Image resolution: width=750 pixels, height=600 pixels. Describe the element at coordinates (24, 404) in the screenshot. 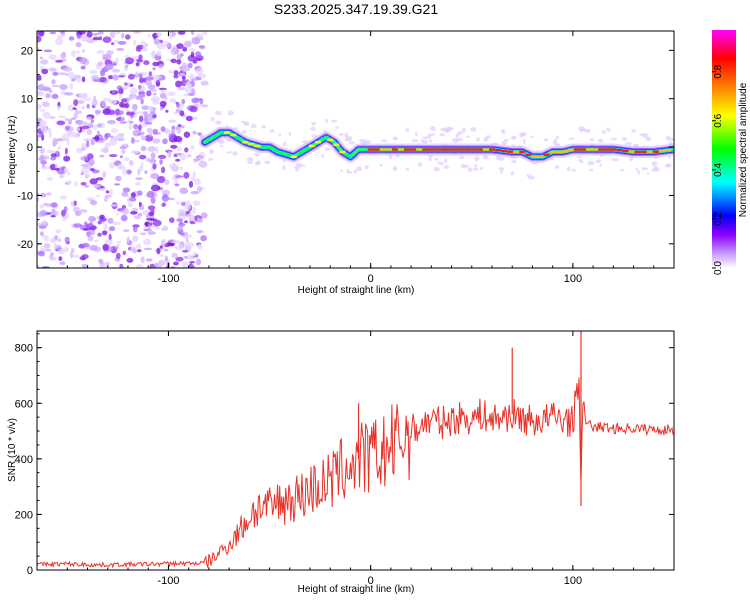

I see `y-tick-label: 600` at that location.